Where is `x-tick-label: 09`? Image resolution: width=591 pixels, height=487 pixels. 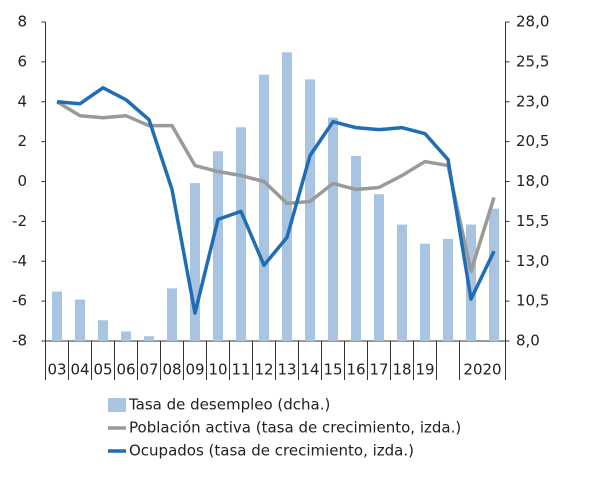
x-tick-label: 09 is located at coordinates (194, 370).